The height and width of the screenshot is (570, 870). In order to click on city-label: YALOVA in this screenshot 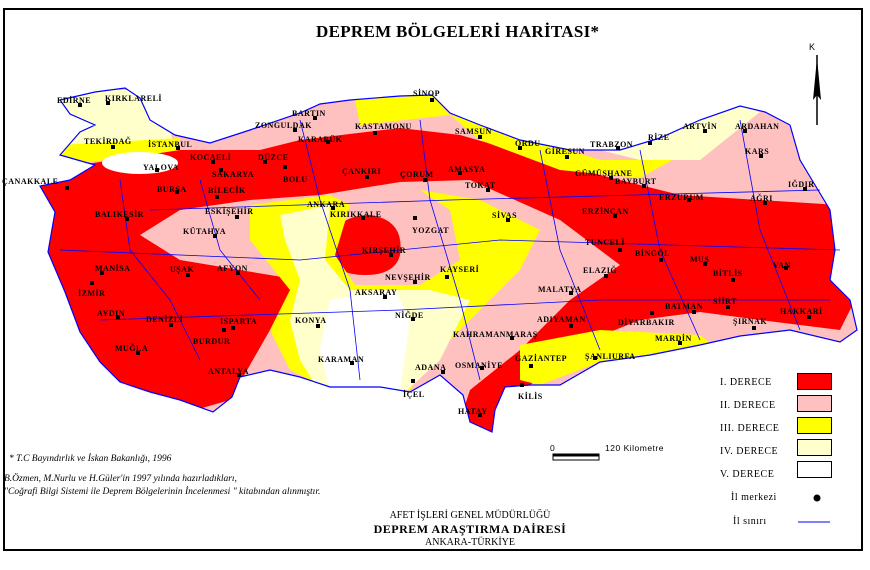, I will do `click(161, 167)`.